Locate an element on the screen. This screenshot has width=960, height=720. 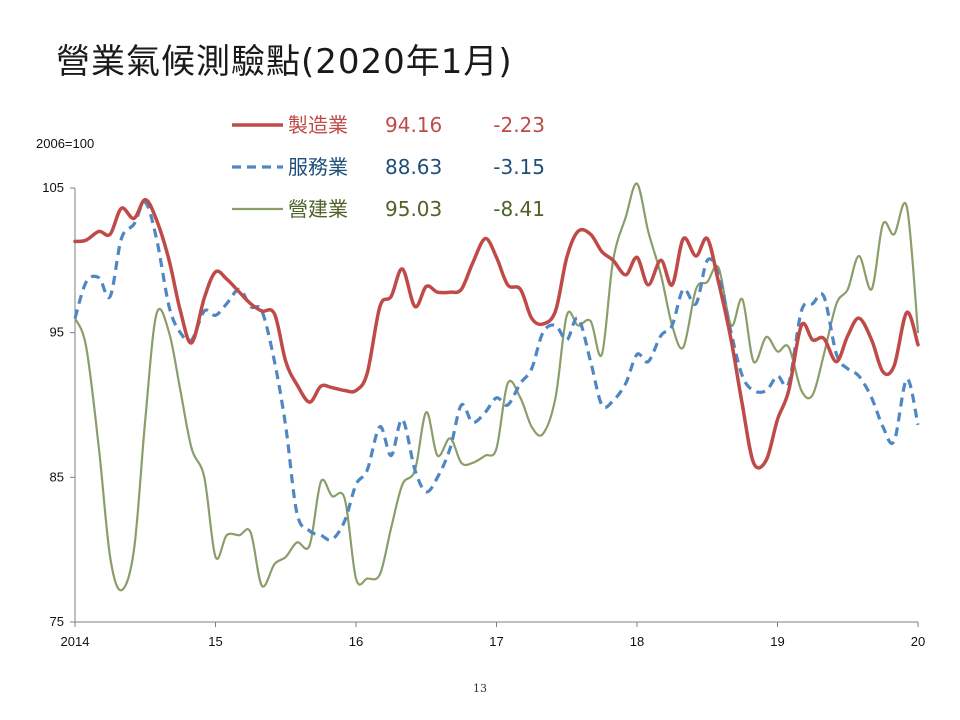
legend-change-value: -3.15 is located at coordinates (519, 167).